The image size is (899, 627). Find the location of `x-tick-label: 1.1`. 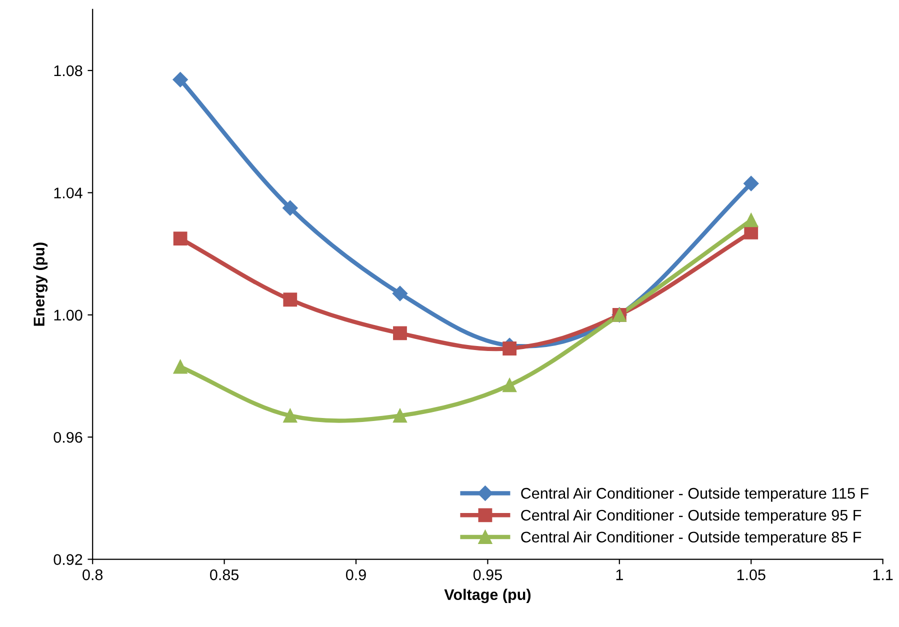

x-tick-label: 1.1 is located at coordinates (883, 575).